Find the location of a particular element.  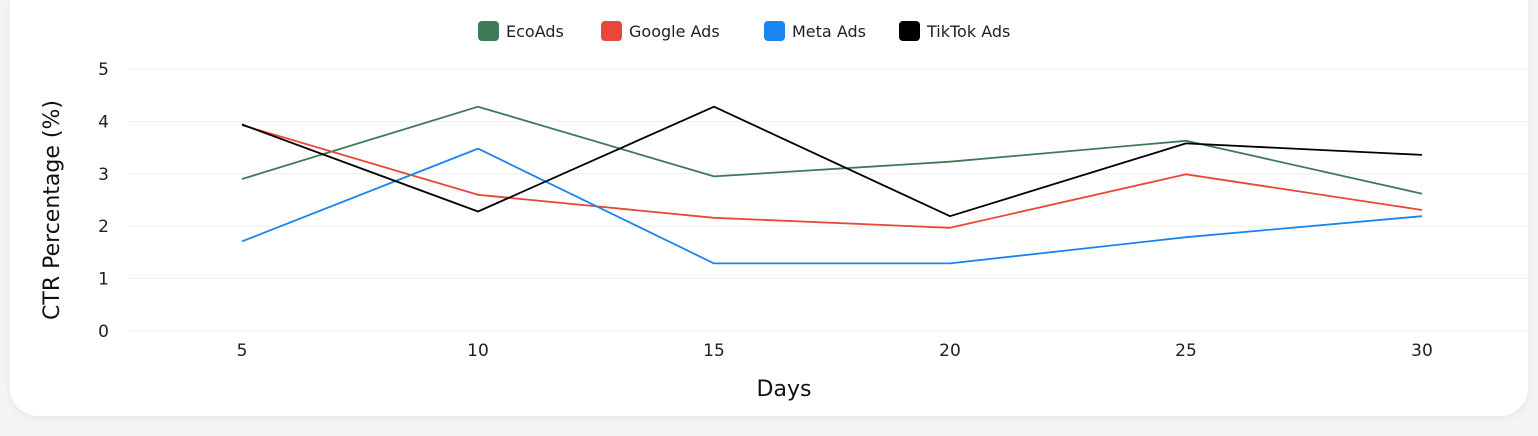

y-tick-label: 2 is located at coordinates (103, 227).